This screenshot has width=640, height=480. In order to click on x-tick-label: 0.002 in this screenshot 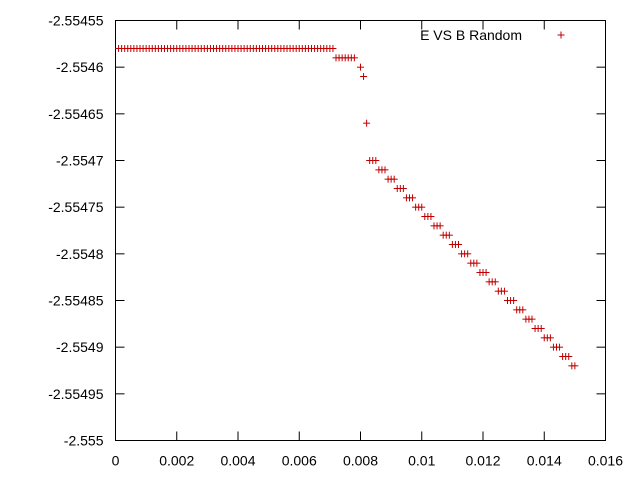, I will do `click(176, 461)`.